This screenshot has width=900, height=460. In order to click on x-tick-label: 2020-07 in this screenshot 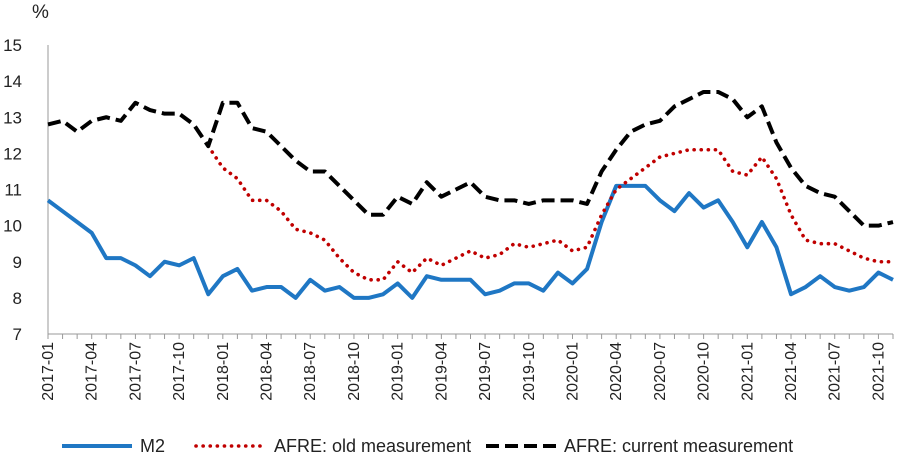, I will do `click(660, 371)`.